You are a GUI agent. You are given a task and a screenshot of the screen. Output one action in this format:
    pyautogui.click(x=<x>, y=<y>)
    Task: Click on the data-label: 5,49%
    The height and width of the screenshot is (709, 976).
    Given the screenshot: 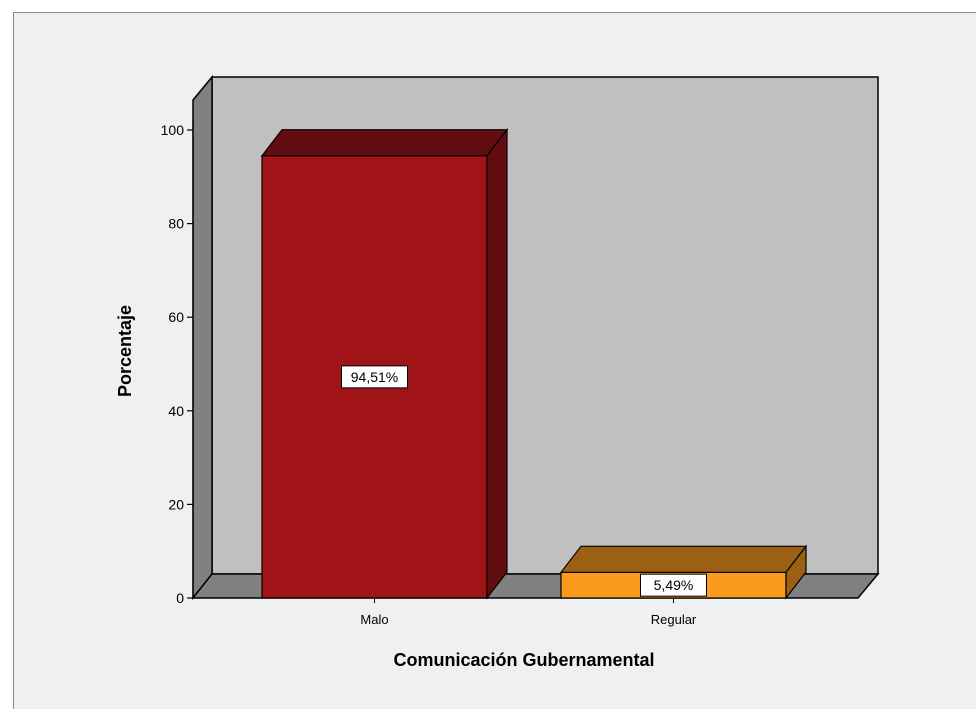 What is the action you would take?
    pyautogui.click(x=674, y=585)
    